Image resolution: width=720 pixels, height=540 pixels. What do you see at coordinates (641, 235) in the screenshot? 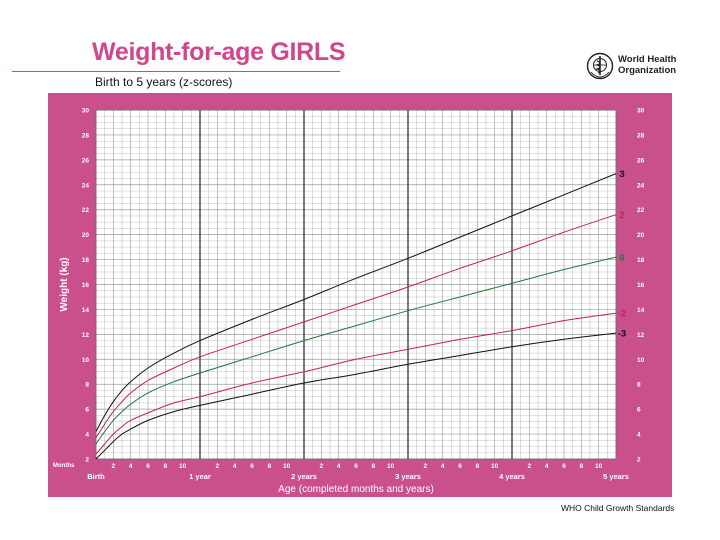
I see `y-tick-label-right: 20` at bounding box center [641, 235].